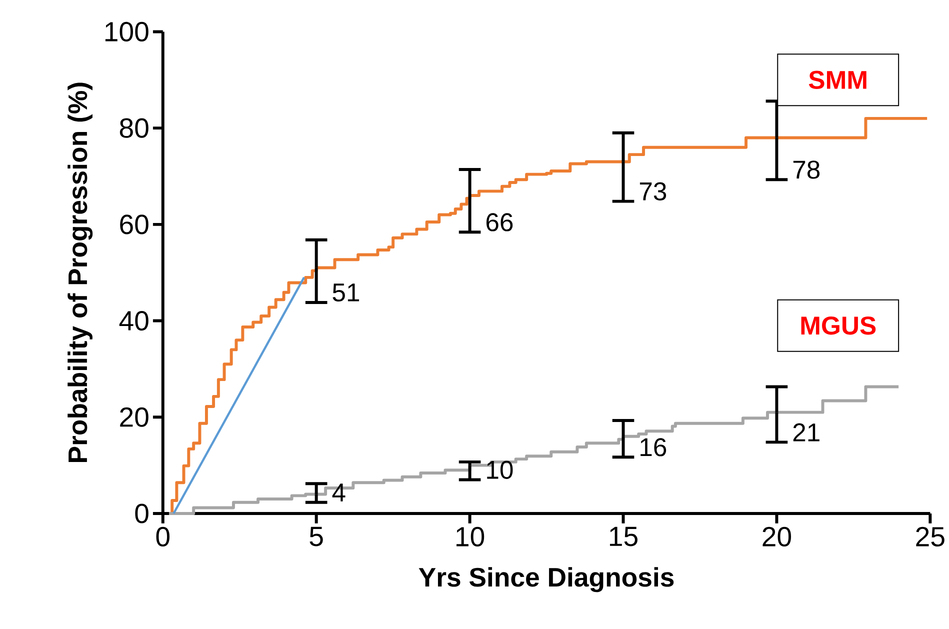 Image resolution: width=949 pixels, height=629 pixels. Describe the element at coordinates (806, 169) in the screenshot. I see `data-label: 78` at that location.